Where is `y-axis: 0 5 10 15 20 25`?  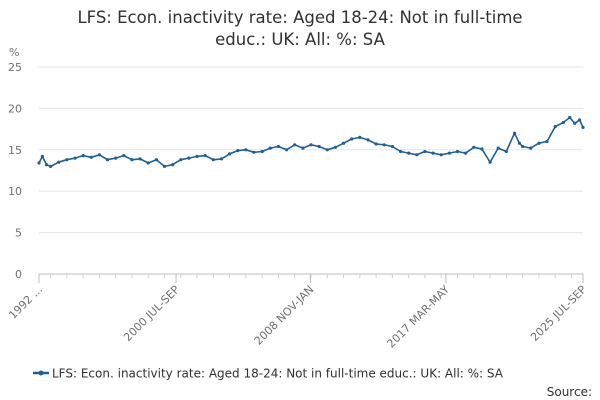
y-axis: 0 5 10 15 20 25 is located at coordinates (15, 171).